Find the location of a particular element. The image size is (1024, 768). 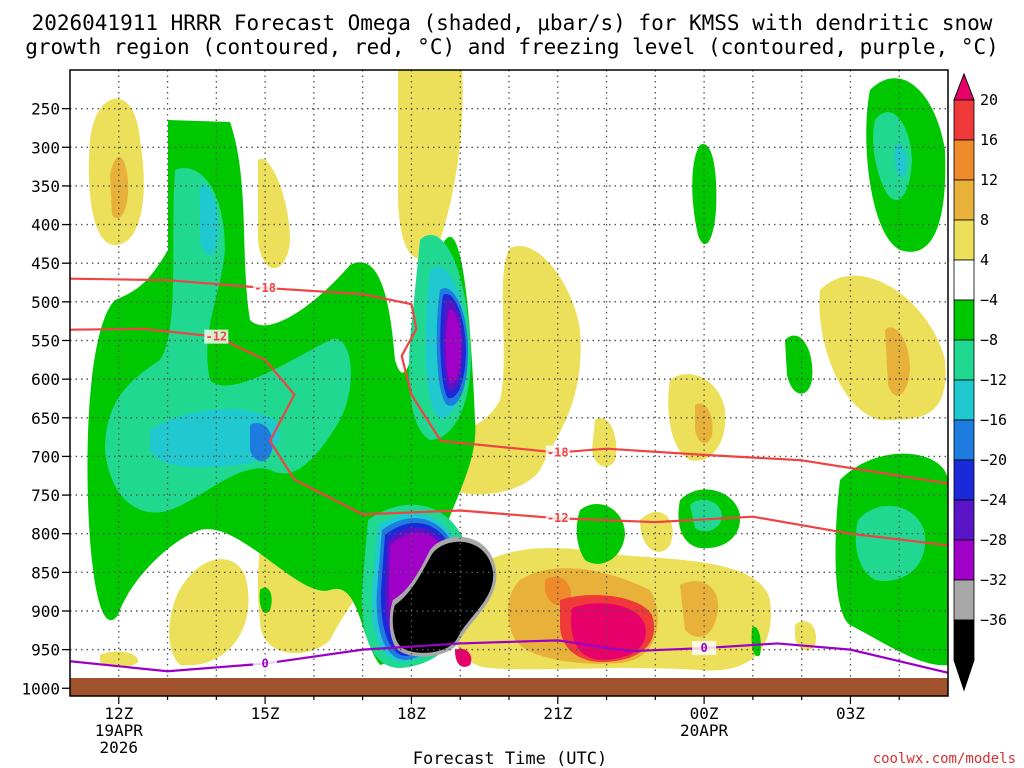

colorbar-bottom-arrow is located at coordinates (964, 675).